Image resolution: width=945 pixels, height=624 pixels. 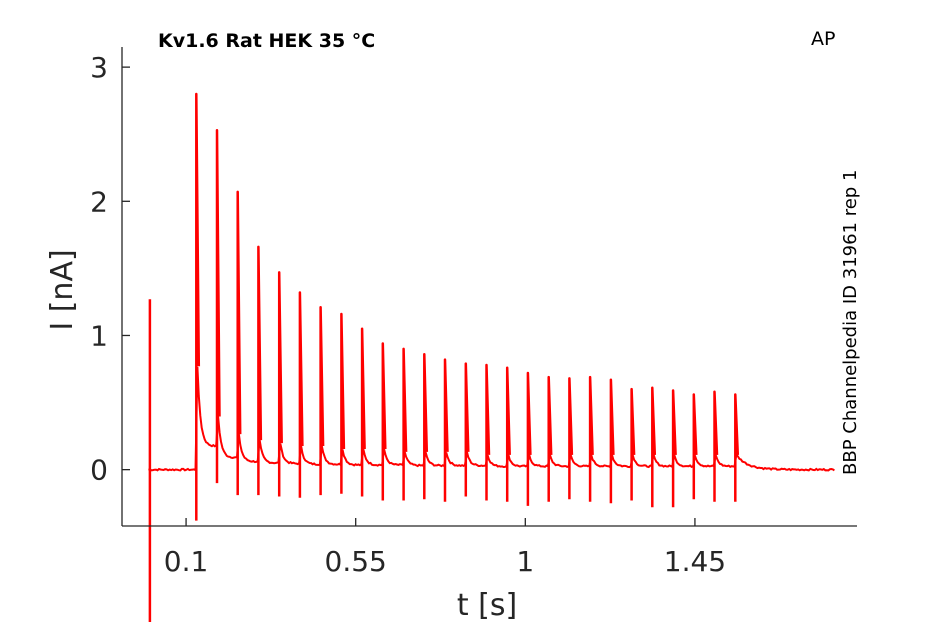 I want to click on y-tick-label: 3, so click(x=99, y=67).